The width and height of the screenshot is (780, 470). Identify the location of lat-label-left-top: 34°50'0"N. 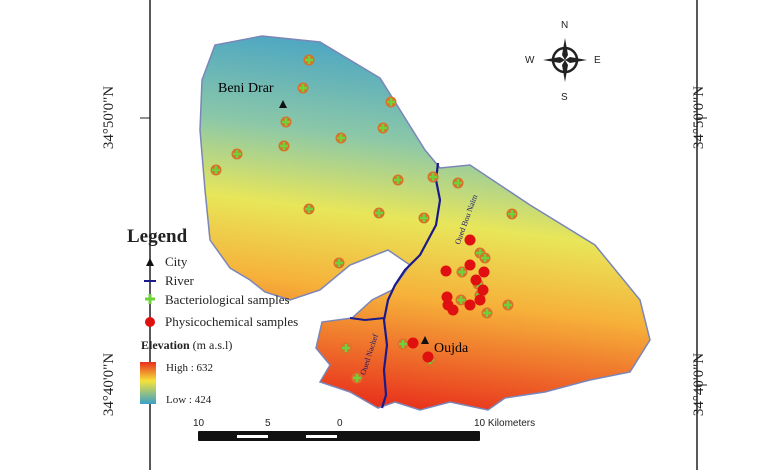
(109, 117).